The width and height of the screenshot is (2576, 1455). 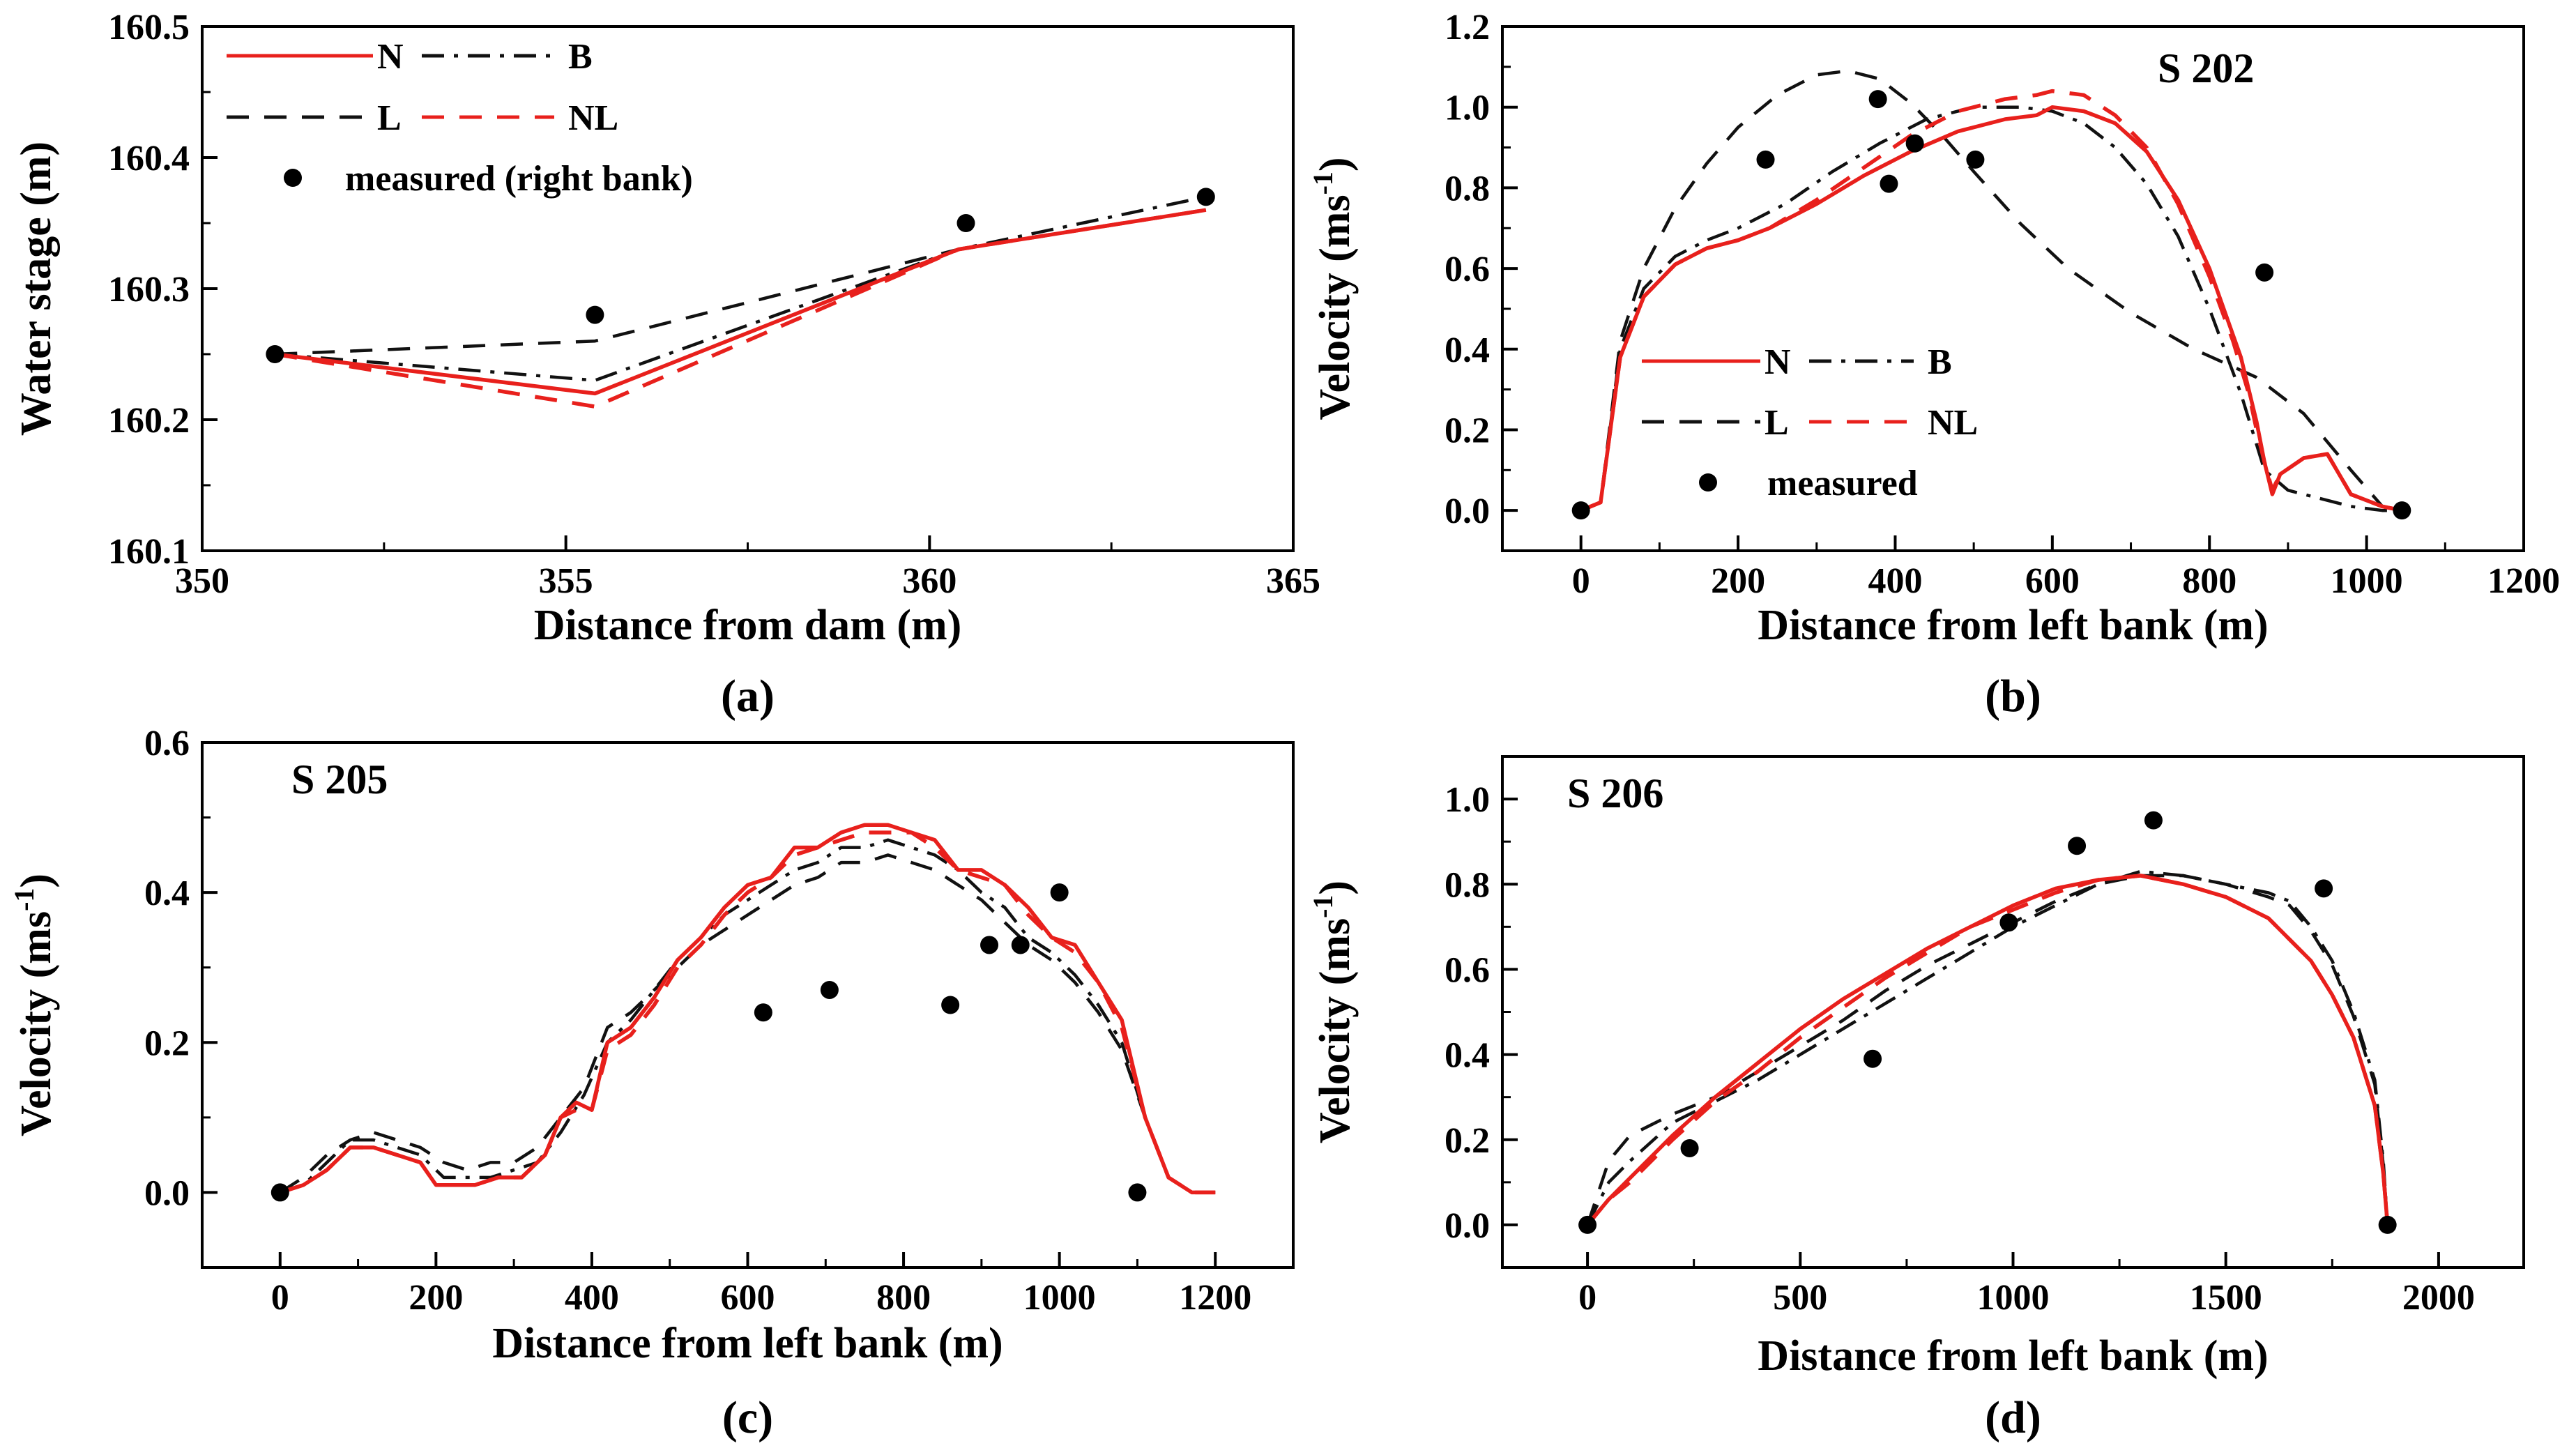 What do you see at coordinates (149, 27) in the screenshot?
I see `y-tick-label: 160.5` at bounding box center [149, 27].